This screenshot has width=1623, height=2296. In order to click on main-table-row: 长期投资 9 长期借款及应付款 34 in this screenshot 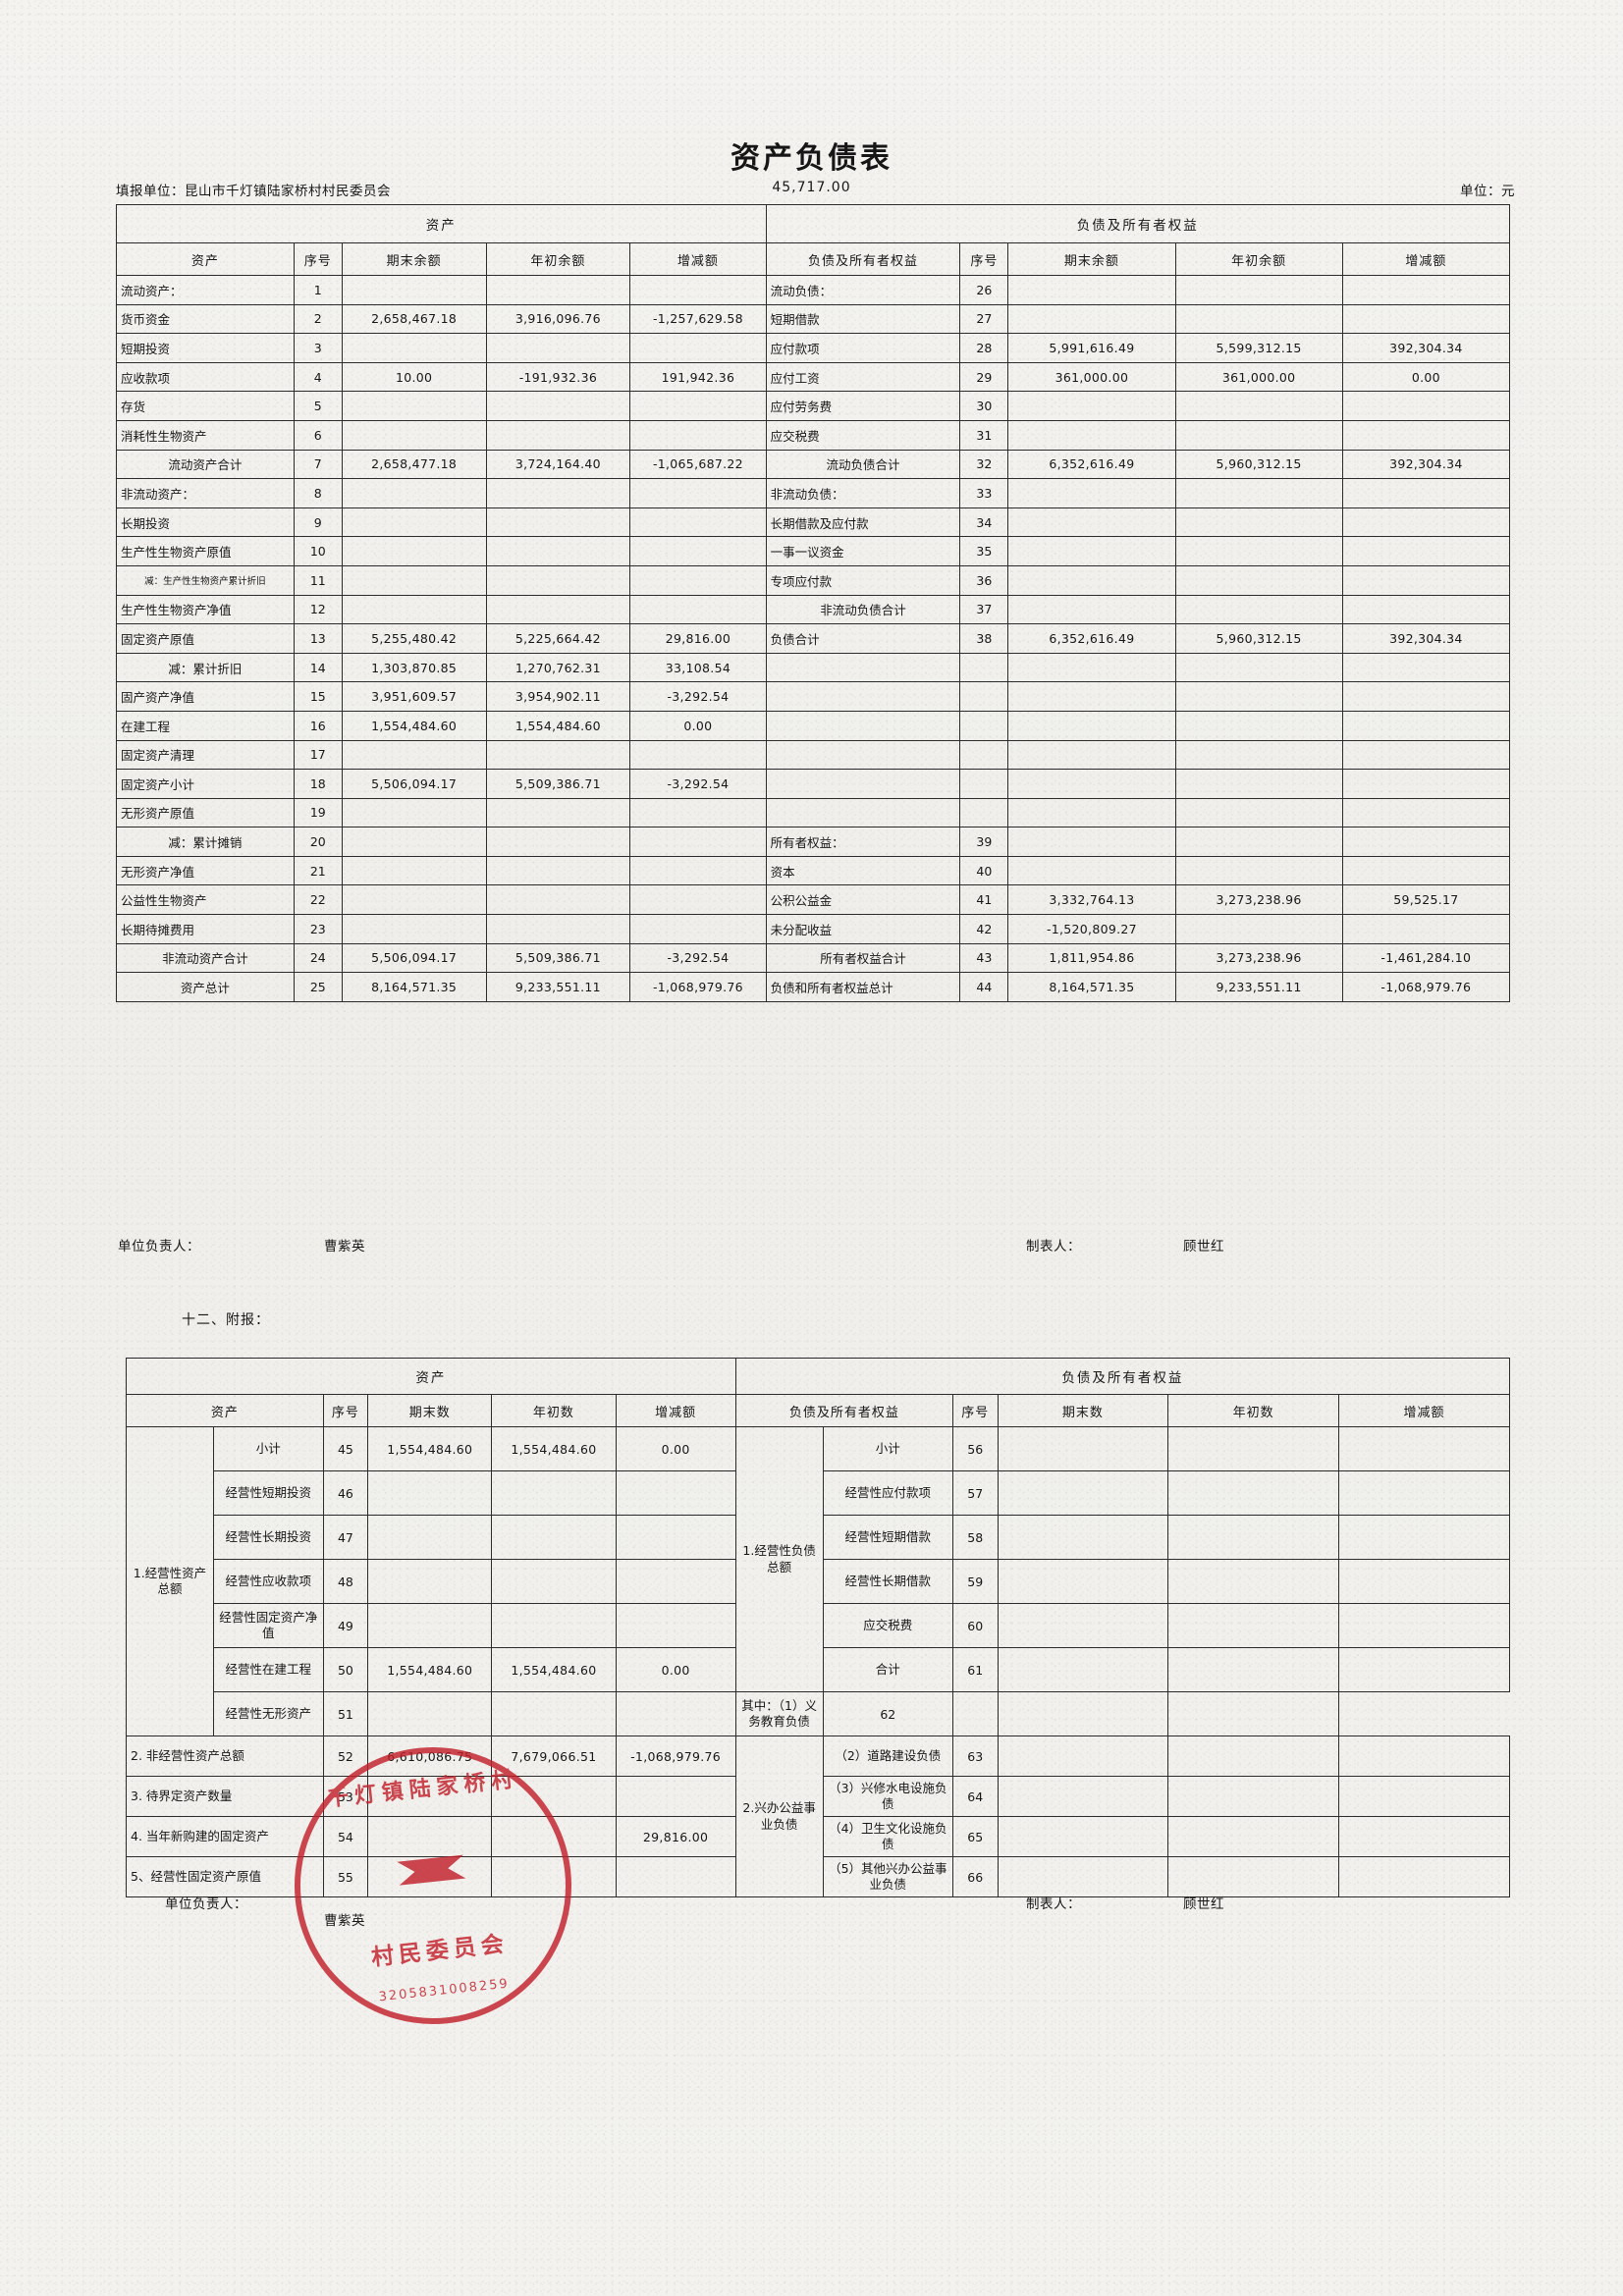, I will do `click(813, 522)`.